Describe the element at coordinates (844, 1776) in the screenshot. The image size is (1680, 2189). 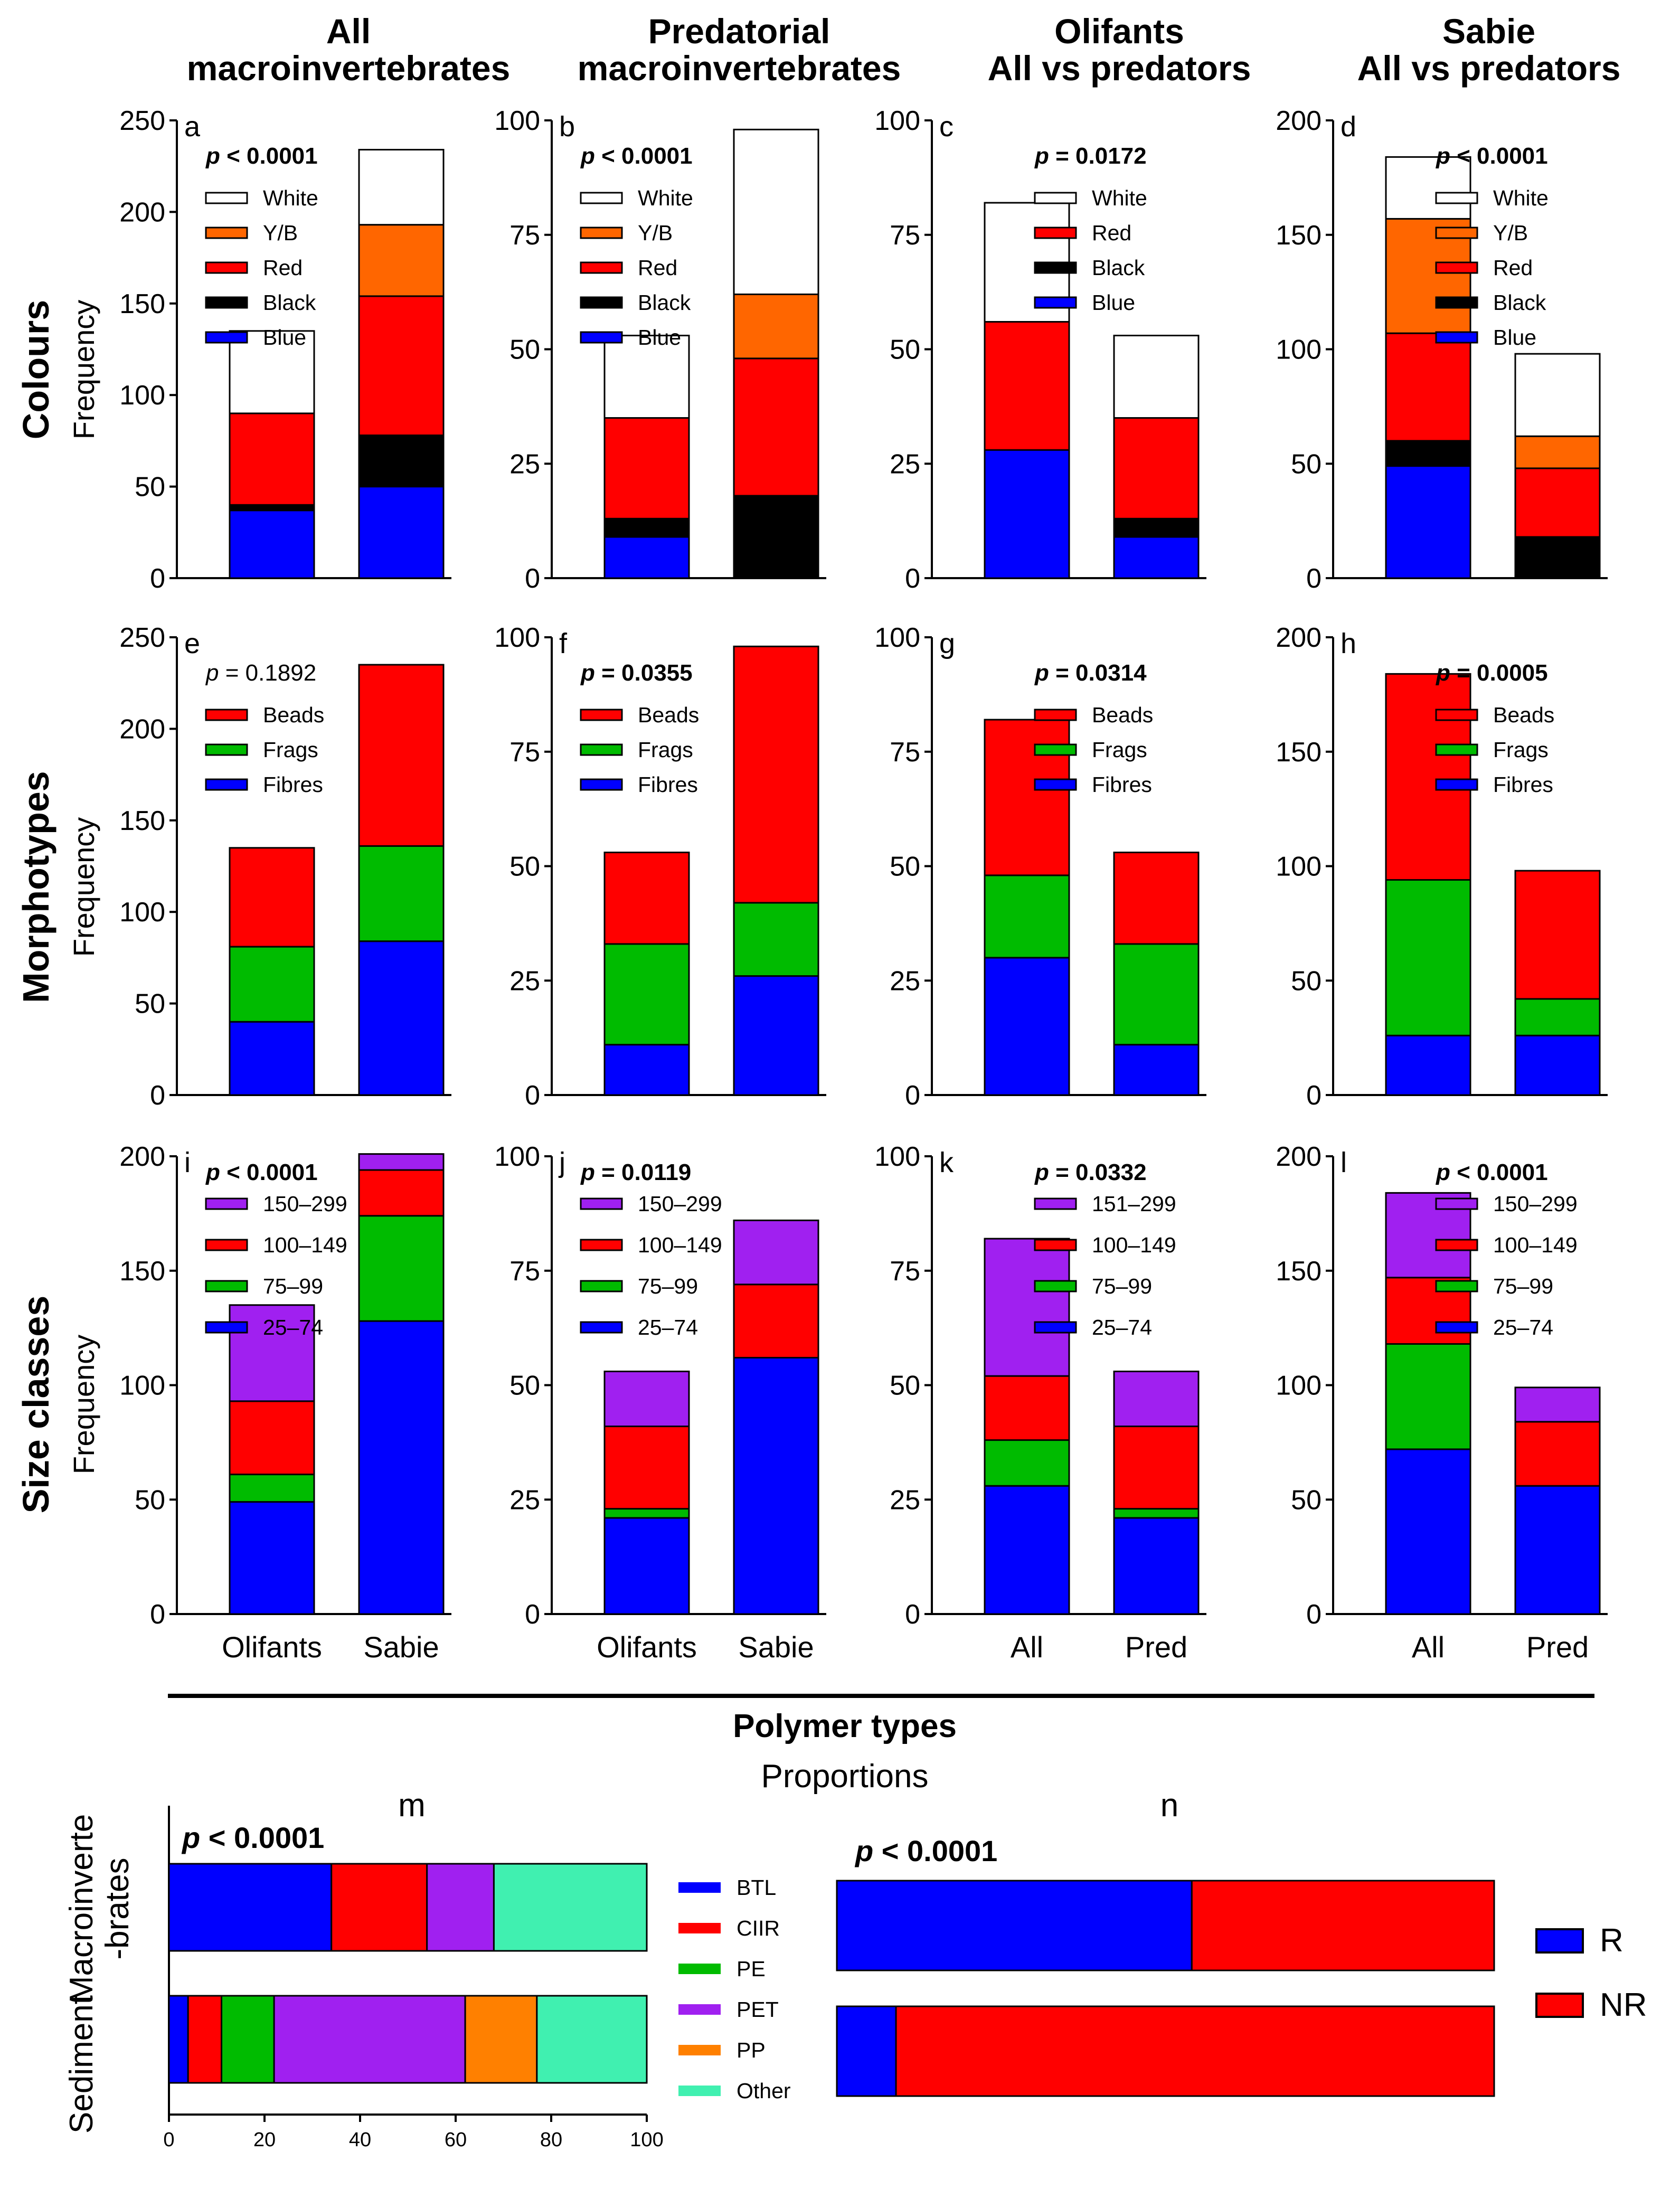
I see `section-subtitle: Proportions` at that location.